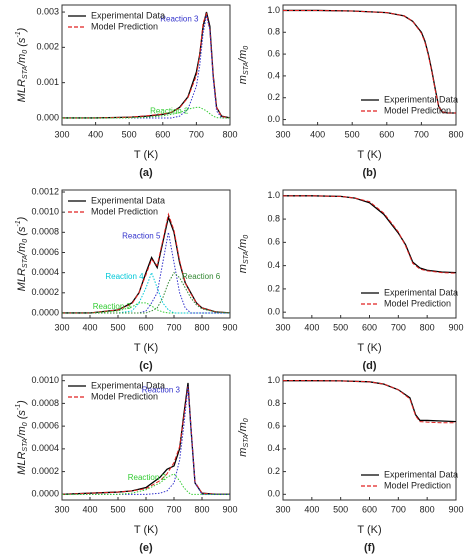  Describe the element at coordinates (47, 11) in the screenshot. I see `y-tick-label: 0.003` at that location.